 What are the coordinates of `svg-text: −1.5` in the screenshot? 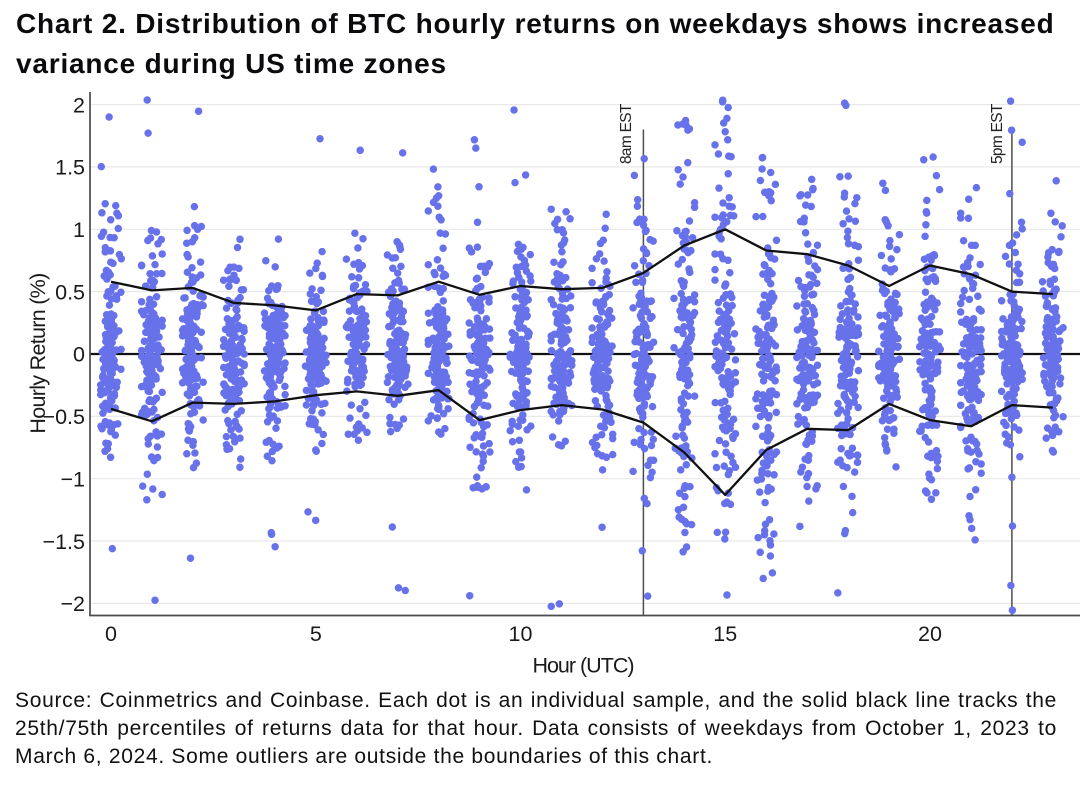 It's located at (64, 542).